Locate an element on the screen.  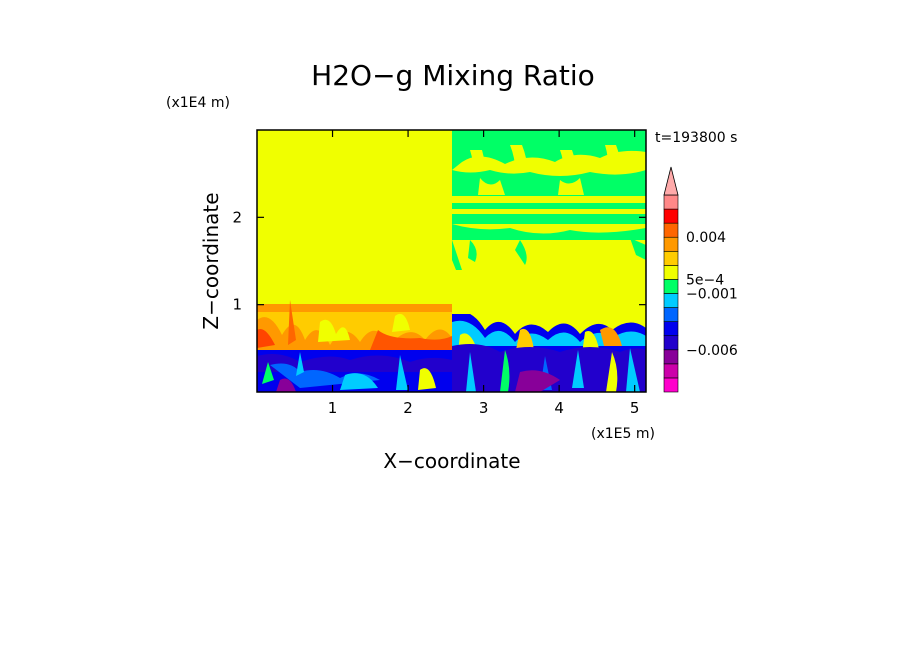
x-tick-label: 5 is located at coordinates (635, 408).